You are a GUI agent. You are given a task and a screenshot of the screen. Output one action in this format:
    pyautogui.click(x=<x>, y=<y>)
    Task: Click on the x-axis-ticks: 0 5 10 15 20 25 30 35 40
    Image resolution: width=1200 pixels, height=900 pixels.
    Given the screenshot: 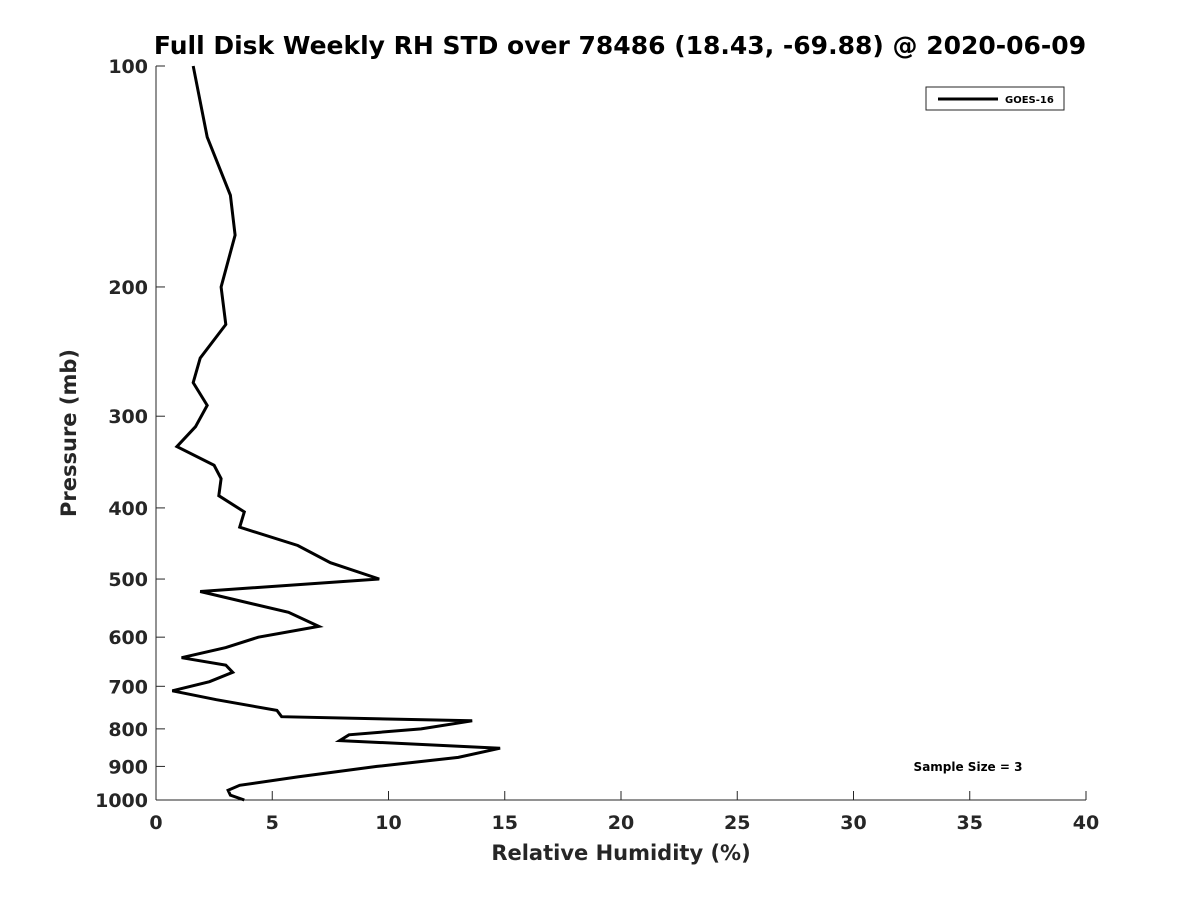 What is the action you would take?
    pyautogui.click(x=624, y=812)
    